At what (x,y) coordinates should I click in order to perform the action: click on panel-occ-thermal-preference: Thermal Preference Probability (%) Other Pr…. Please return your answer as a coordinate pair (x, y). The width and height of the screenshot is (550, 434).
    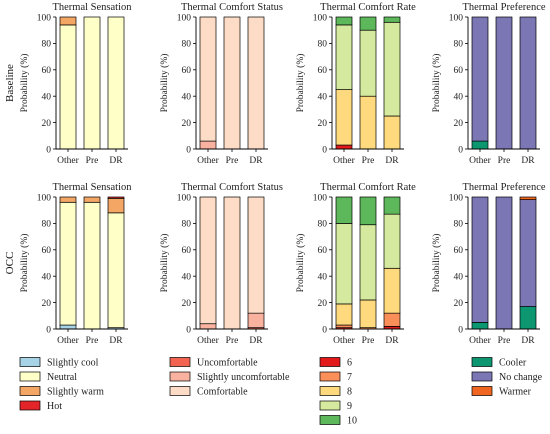
    Looking at the image, I should click on (488, 264).